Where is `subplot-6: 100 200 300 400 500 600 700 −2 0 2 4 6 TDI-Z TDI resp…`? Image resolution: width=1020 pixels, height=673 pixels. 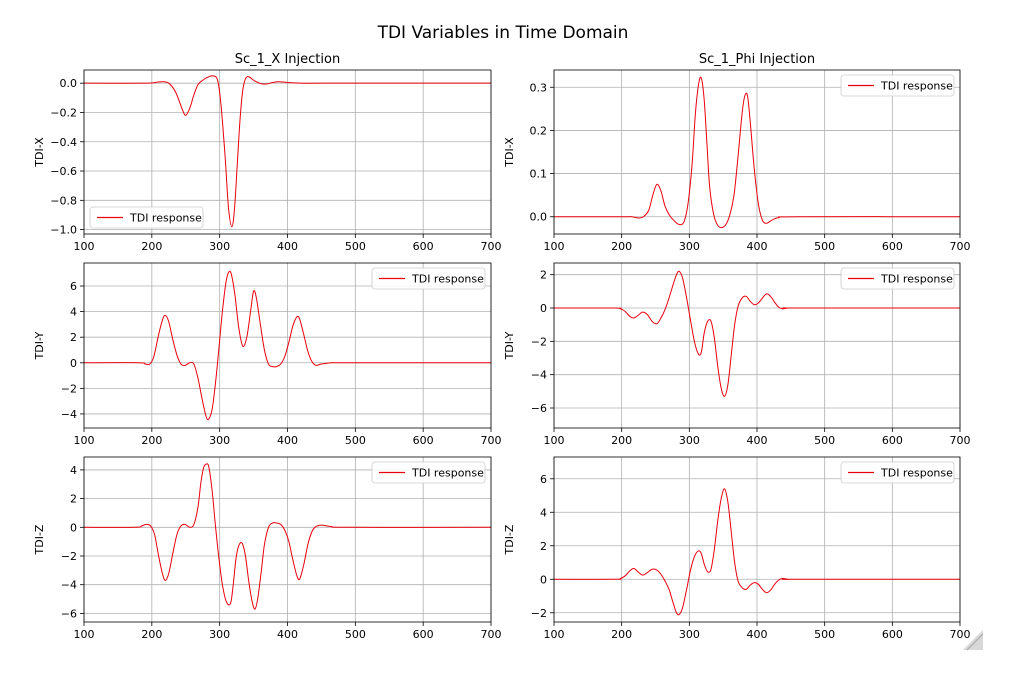 subplot-6: 100 200 300 400 500 600 700 −2 0 2 4 6 TDI-Z TDI resp… is located at coordinates (737, 548).